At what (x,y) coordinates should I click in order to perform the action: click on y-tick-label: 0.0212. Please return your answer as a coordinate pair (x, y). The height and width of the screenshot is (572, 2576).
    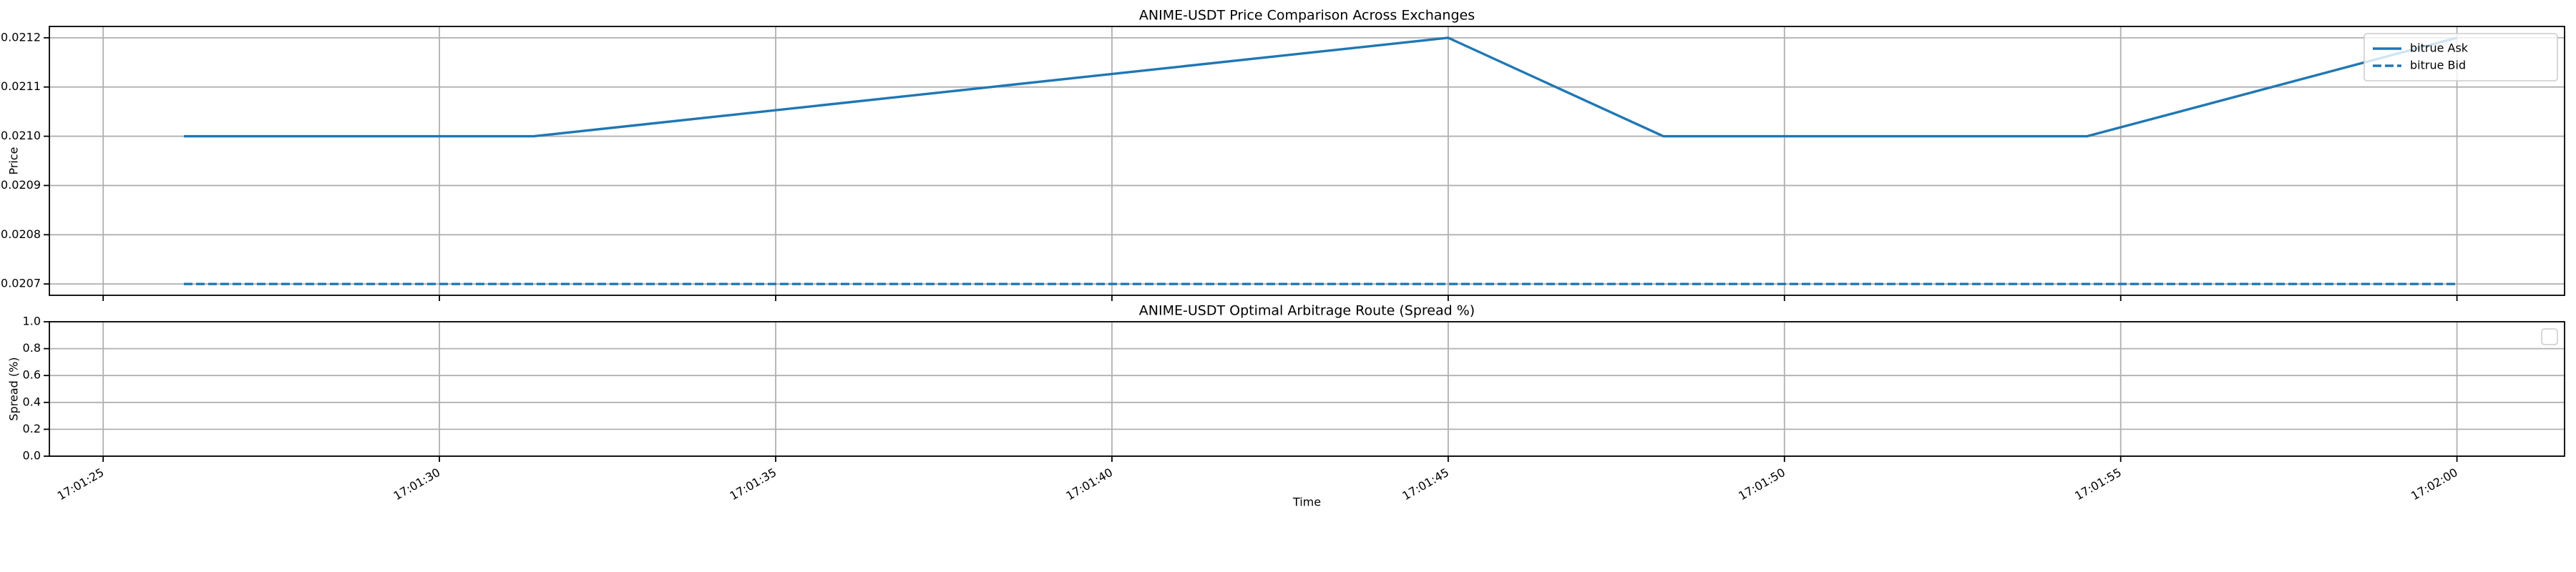
    Looking at the image, I should click on (21, 37).